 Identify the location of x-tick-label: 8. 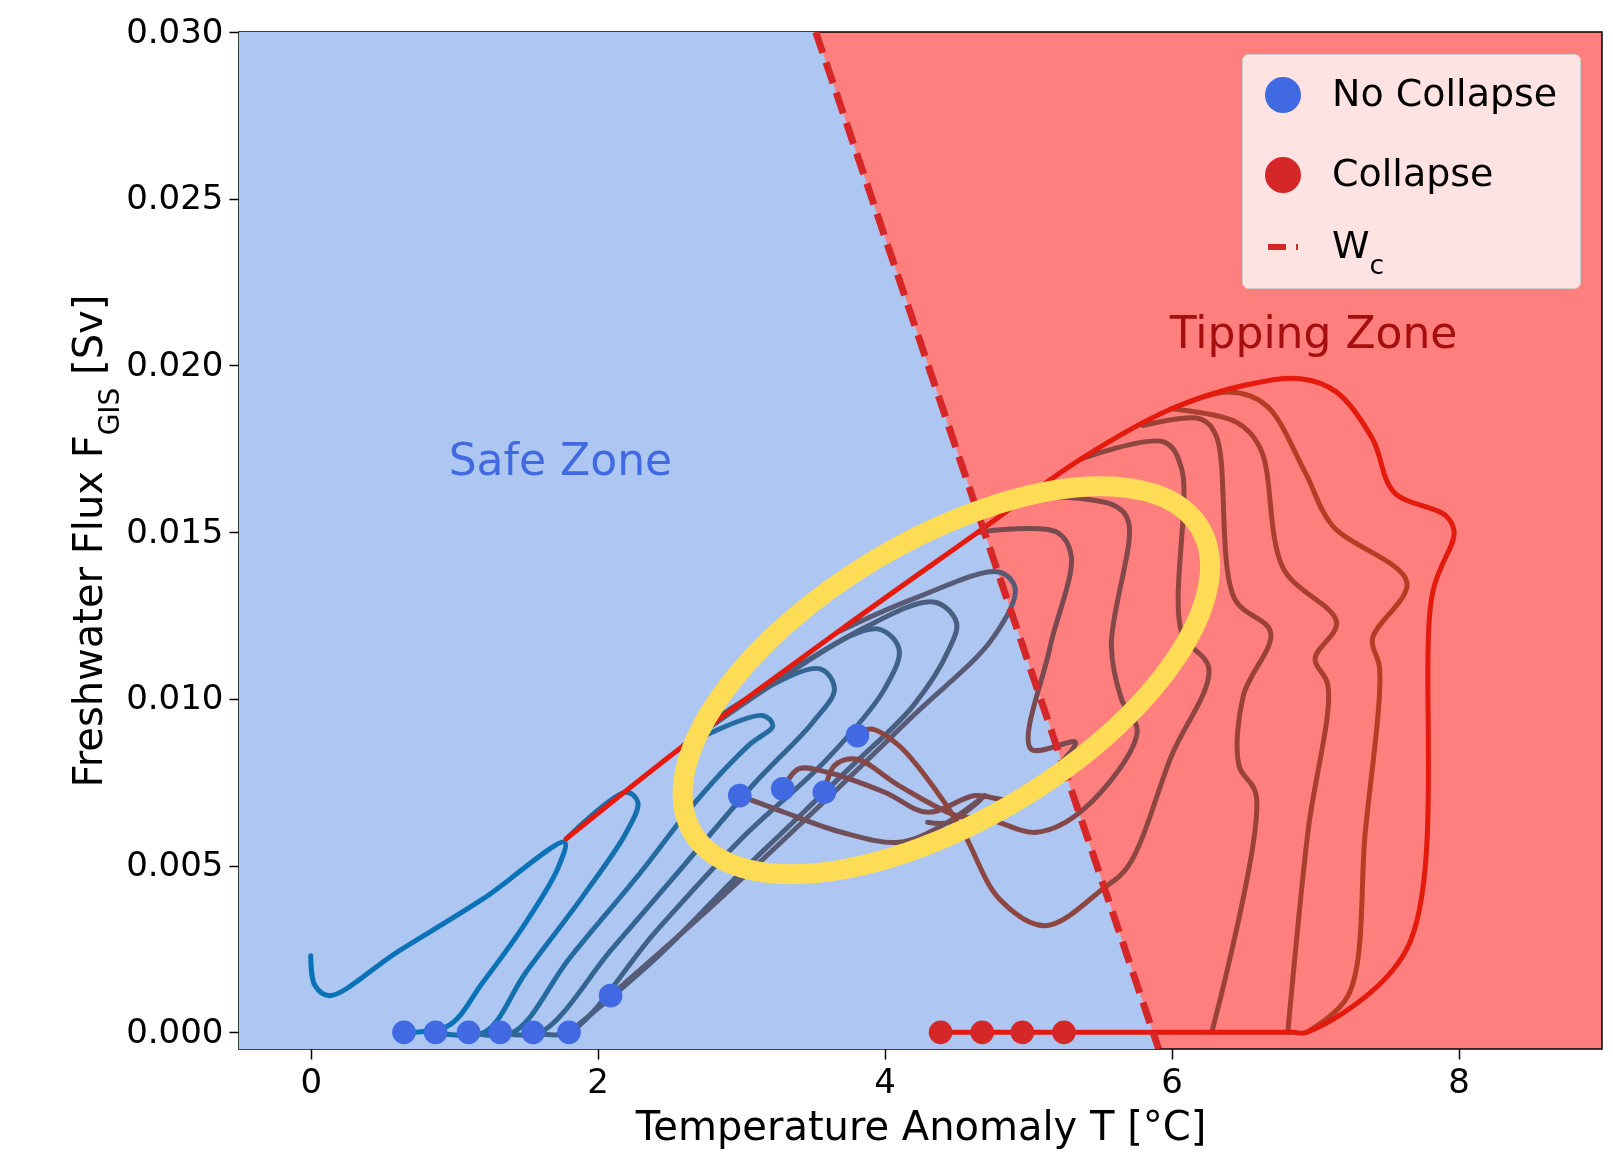
(1459, 1080).